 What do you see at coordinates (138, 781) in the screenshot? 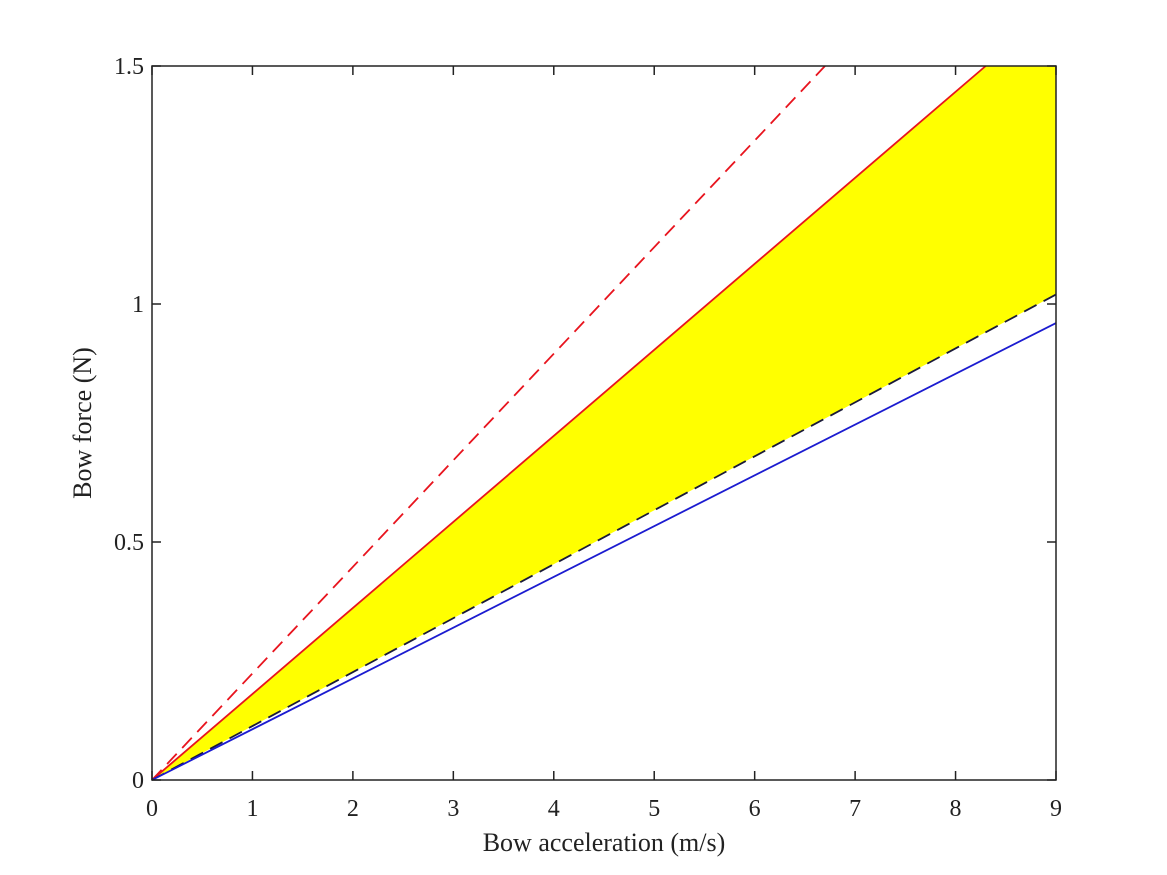
I see `y-tick-label: 0` at bounding box center [138, 781].